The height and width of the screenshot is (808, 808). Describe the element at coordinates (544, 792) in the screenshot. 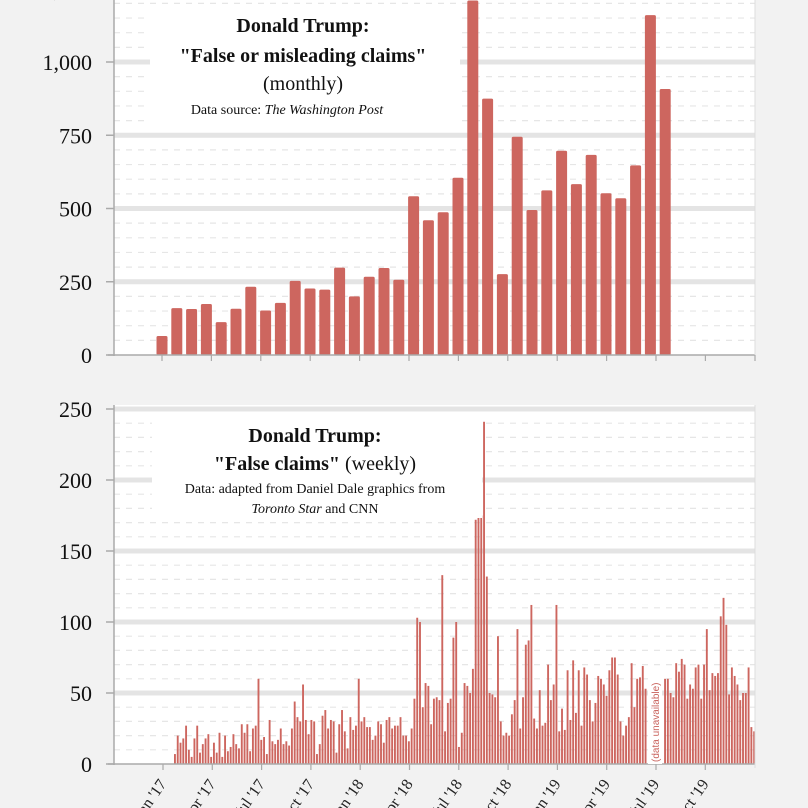

I see `weekly-xtick-label: Jan '19` at that location.